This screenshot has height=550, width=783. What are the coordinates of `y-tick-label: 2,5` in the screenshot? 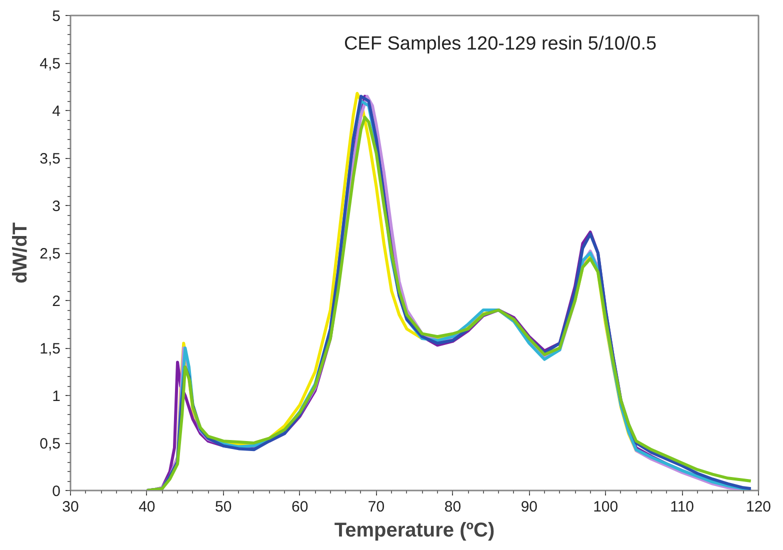 It's located at (50, 254).